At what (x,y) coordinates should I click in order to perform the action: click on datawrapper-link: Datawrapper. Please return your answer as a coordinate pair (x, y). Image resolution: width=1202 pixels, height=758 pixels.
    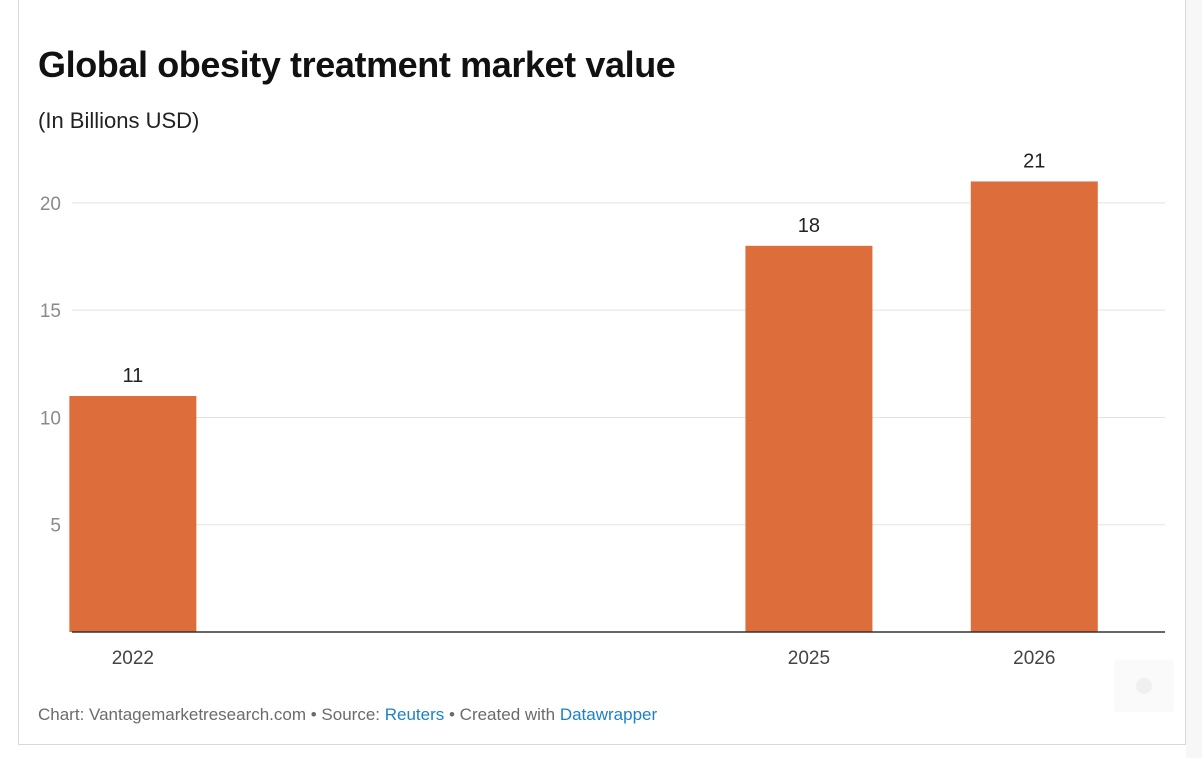
    Looking at the image, I should click on (608, 714).